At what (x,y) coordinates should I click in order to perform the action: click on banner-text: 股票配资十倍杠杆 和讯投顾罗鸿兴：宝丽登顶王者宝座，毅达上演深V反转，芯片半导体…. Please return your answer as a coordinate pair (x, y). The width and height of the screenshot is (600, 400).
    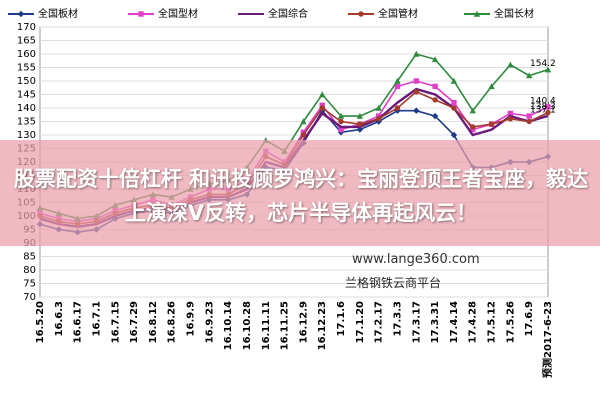
    Looking at the image, I should click on (301, 196).